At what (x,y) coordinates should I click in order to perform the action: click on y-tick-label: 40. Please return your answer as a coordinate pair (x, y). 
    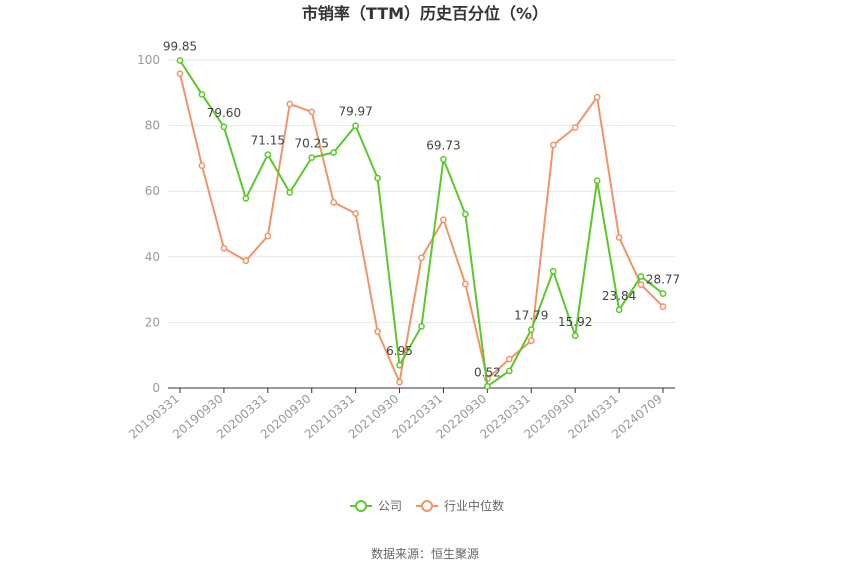
    Looking at the image, I should click on (152, 257).